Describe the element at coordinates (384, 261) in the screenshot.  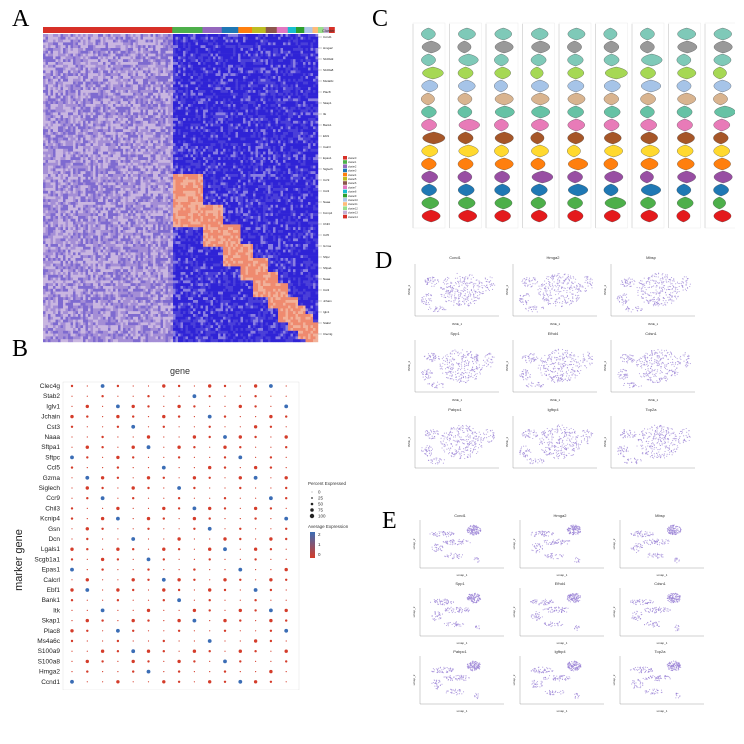
I see `panel-label-d: D` at that location.